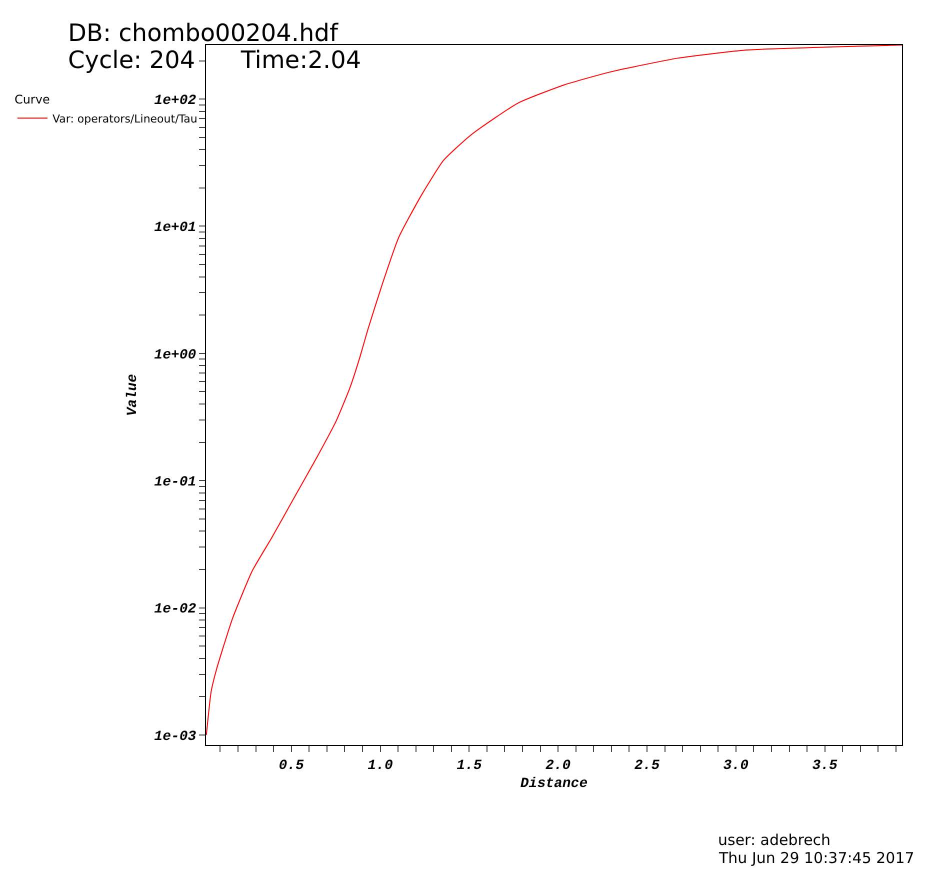 The image size is (950, 878). What do you see at coordinates (554, 784) in the screenshot?
I see `x-axis-title: Distance` at bounding box center [554, 784].